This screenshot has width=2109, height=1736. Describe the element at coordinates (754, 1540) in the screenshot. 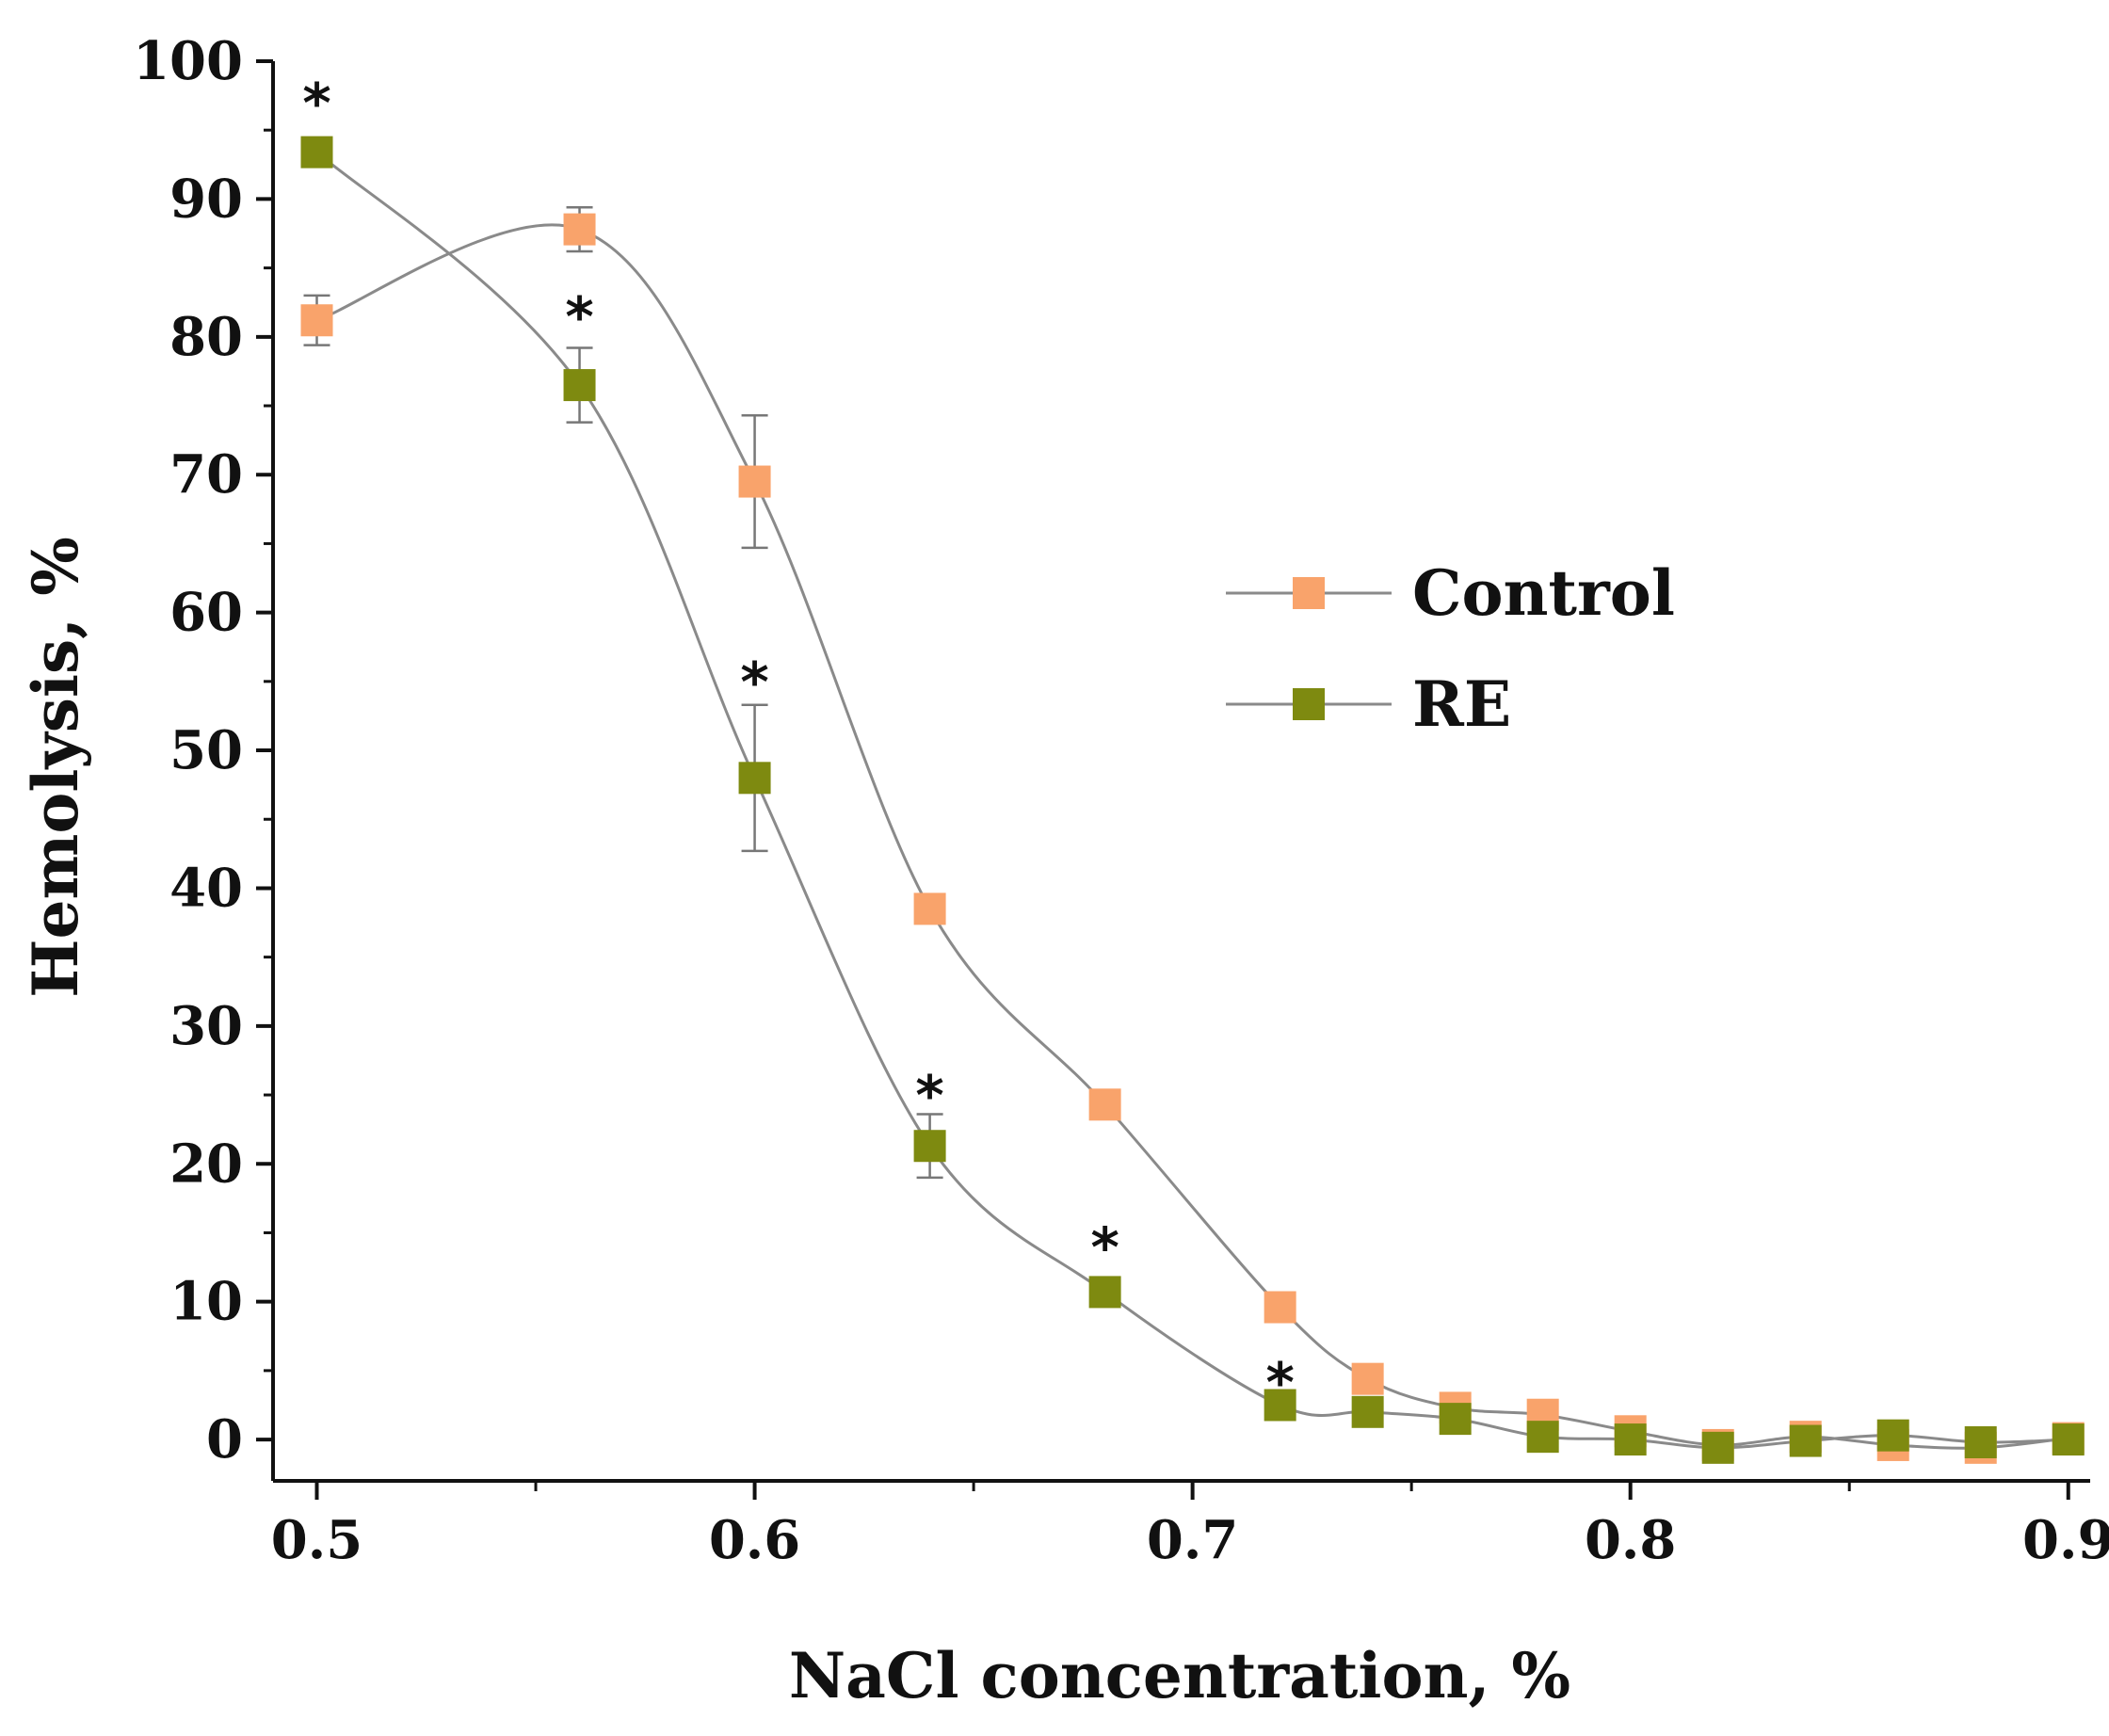

I see `x-tick-label: 0.6` at that location.